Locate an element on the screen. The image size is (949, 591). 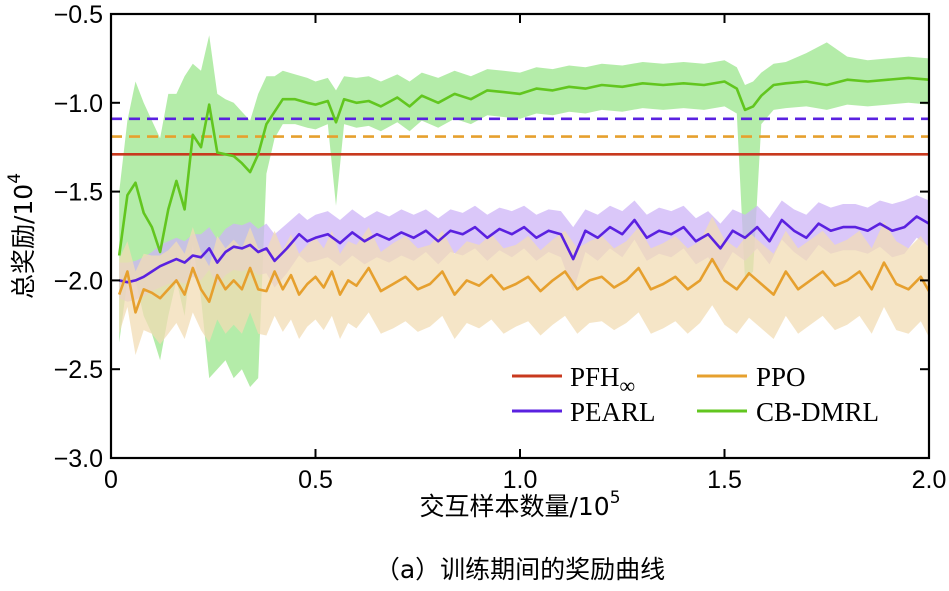
y-tick-label: −0.5 is located at coordinates (78, 15).